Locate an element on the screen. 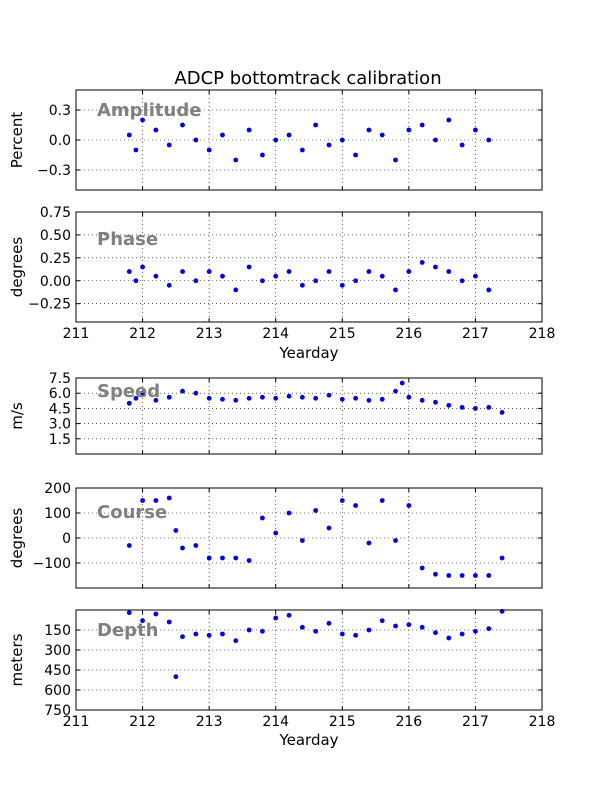 The height and width of the screenshot is (800, 600). speed-axes-frame is located at coordinates (309, 416).